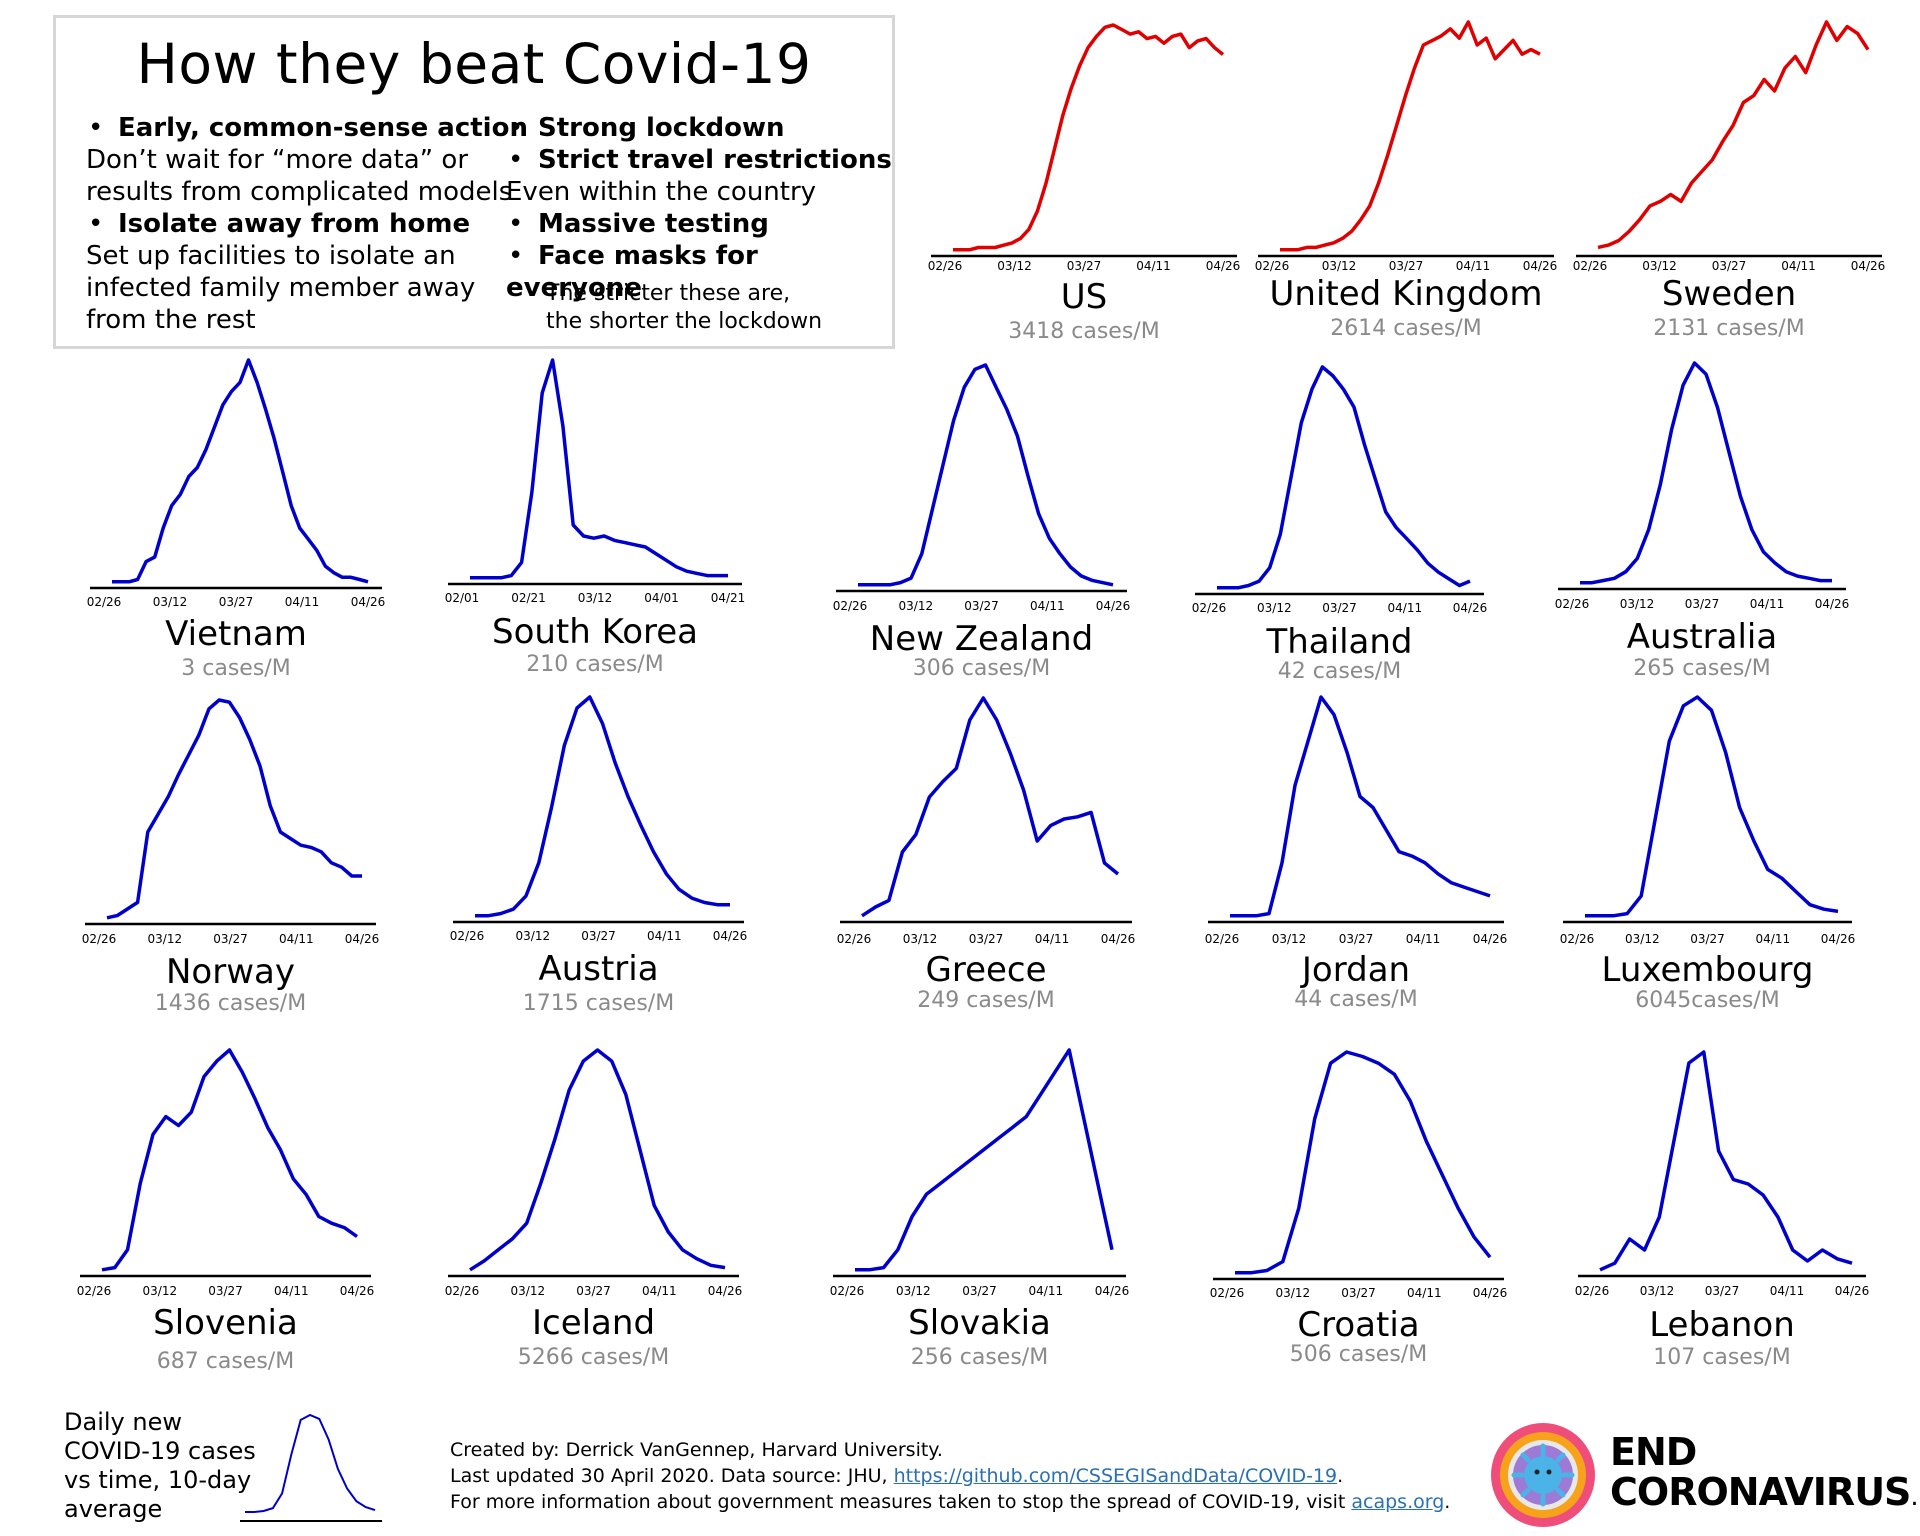  What do you see at coordinates (281, 288) in the screenshot?
I see `tip-text: infected family member away` at bounding box center [281, 288].